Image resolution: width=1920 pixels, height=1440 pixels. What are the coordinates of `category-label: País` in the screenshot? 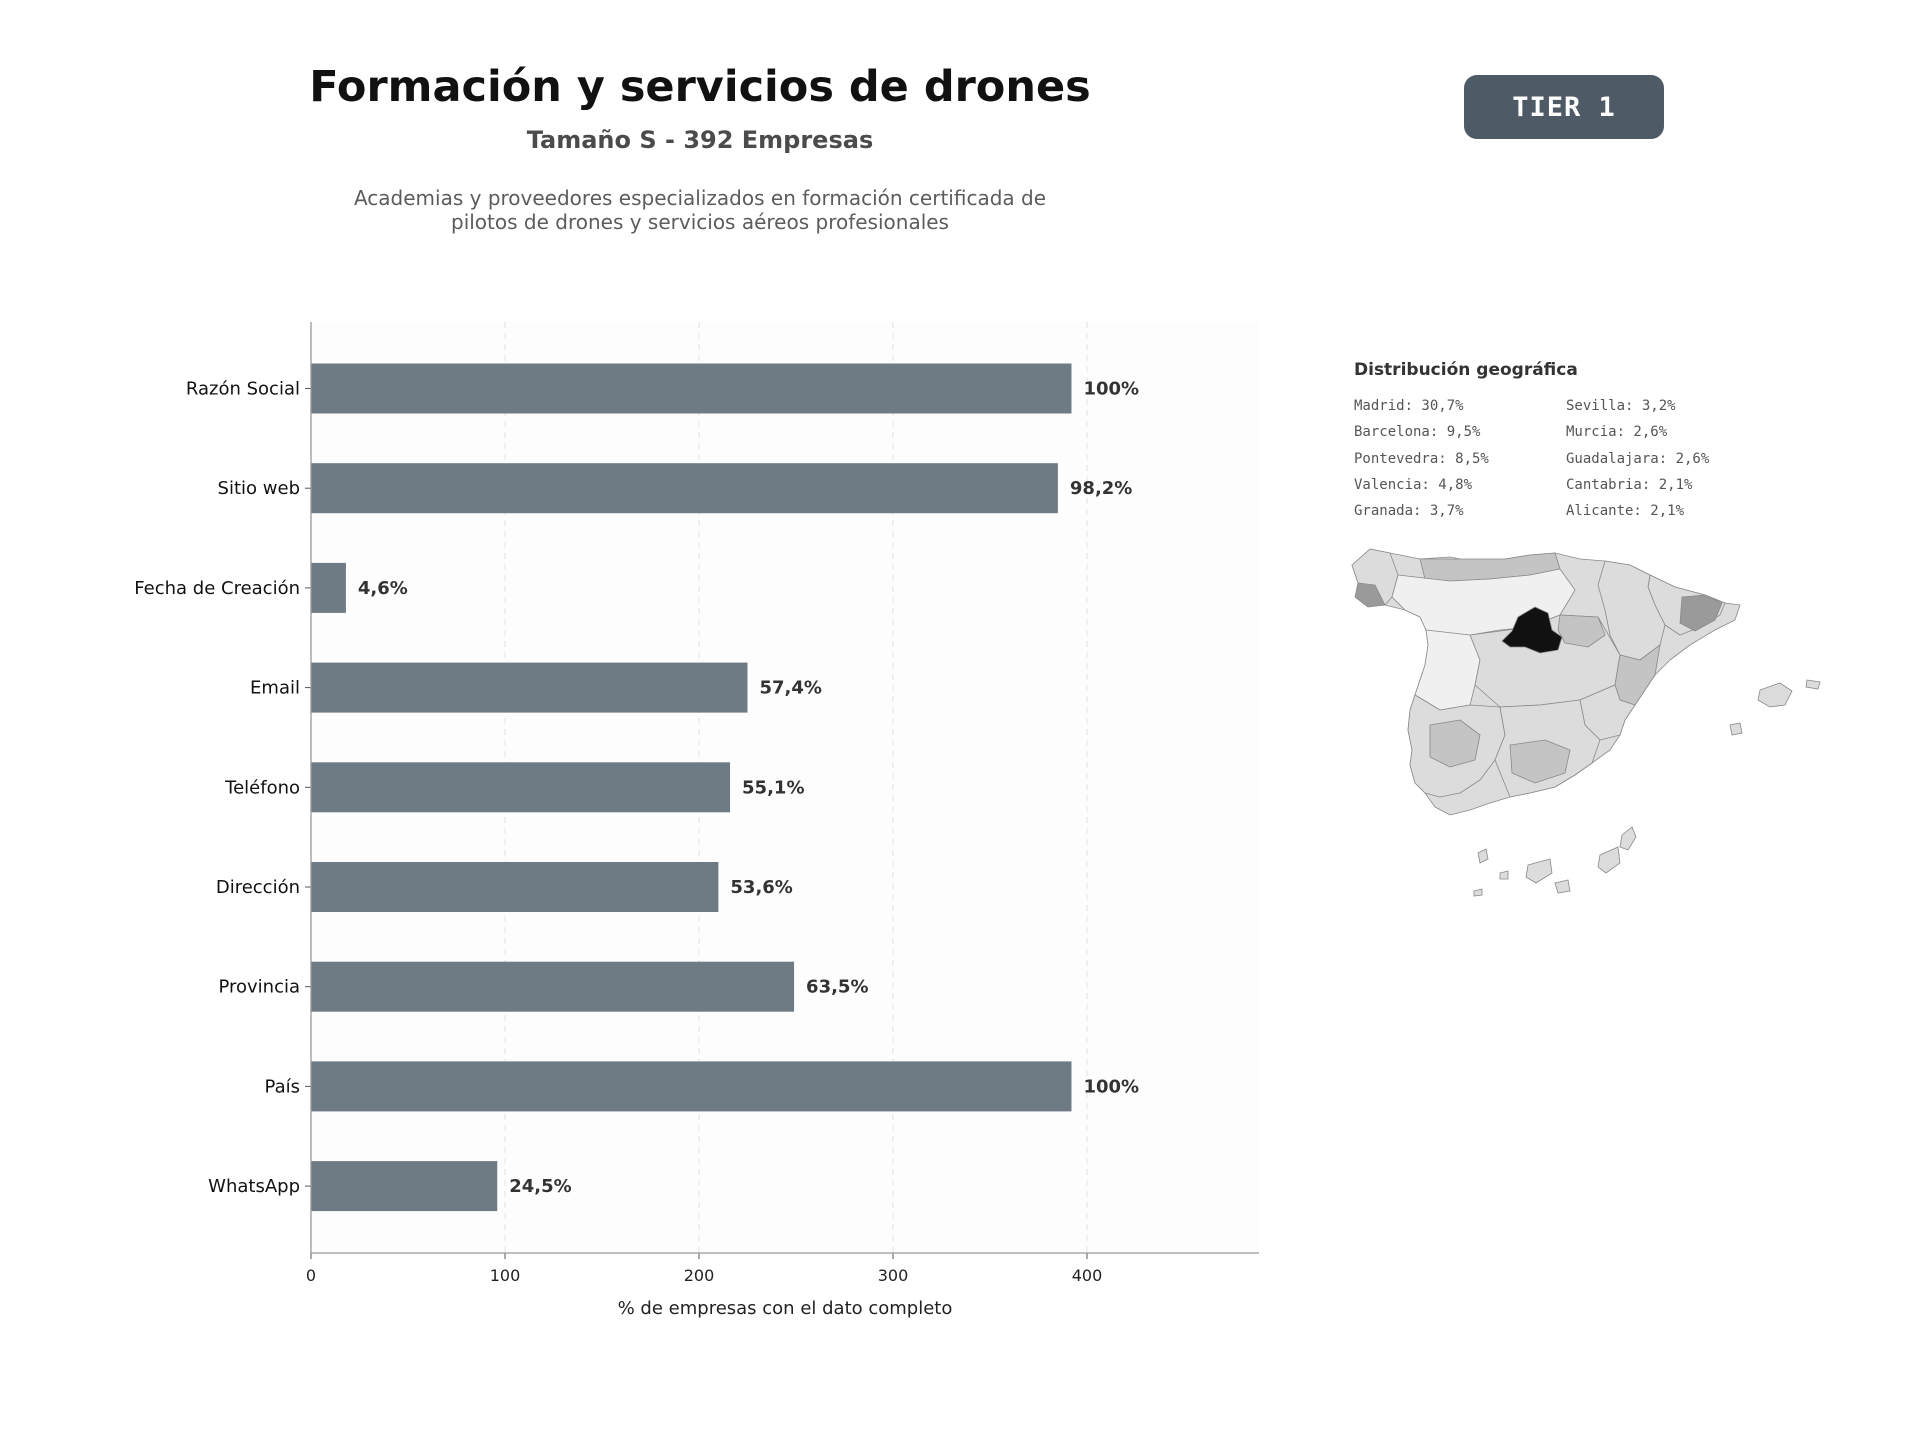 It's located at (282, 1086).